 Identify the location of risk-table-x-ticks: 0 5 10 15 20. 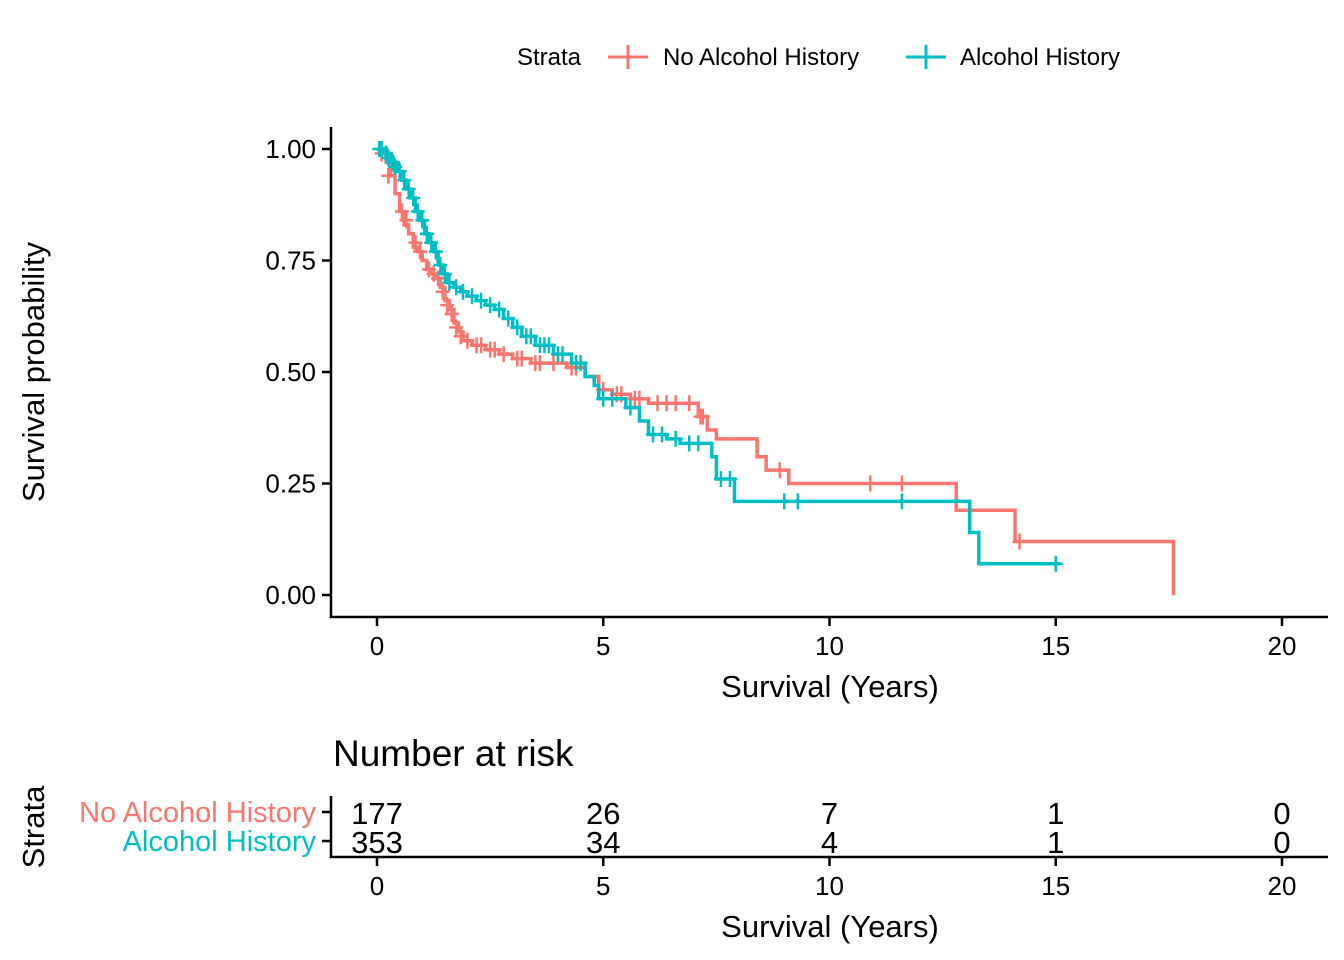
(833, 879).